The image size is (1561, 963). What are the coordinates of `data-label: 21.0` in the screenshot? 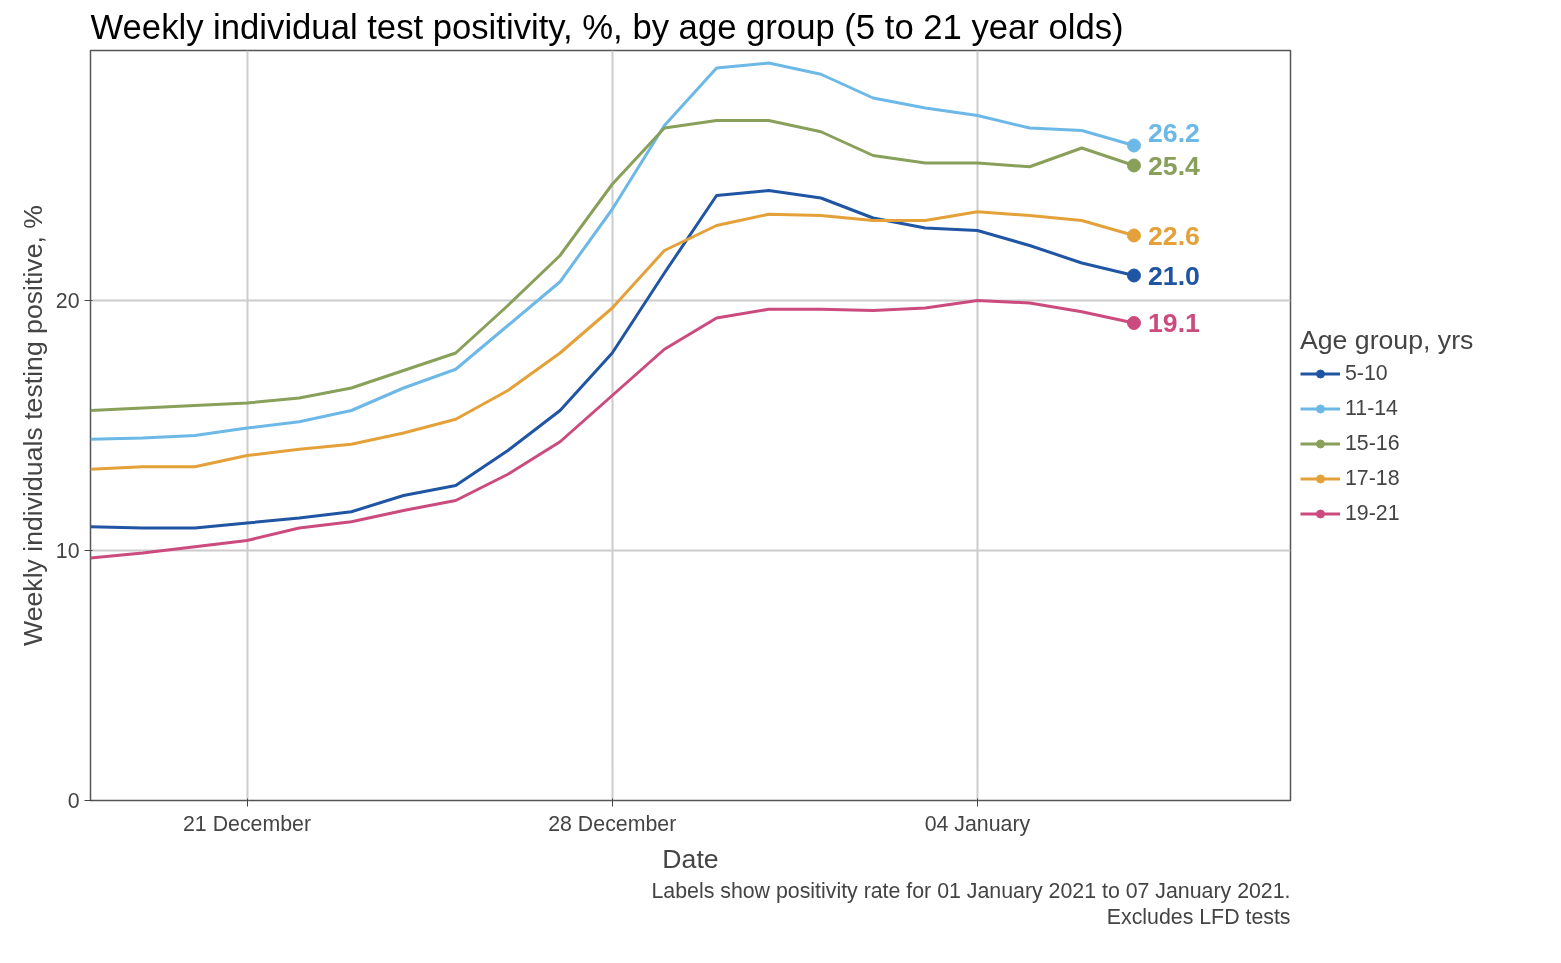 It's located at (1173, 275).